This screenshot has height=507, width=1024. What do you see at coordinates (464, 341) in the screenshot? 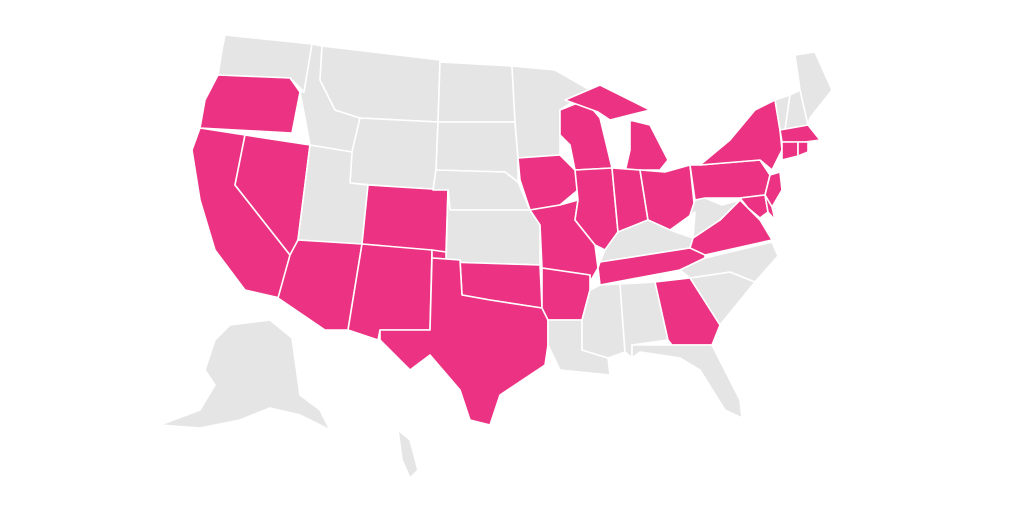
I see `state-tx` at bounding box center [464, 341].